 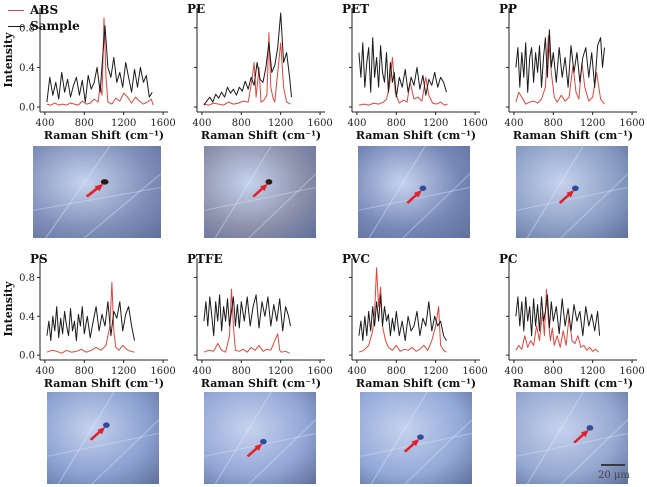 I want to click on ps-xtick-label-800: 800, so click(x=84, y=371).